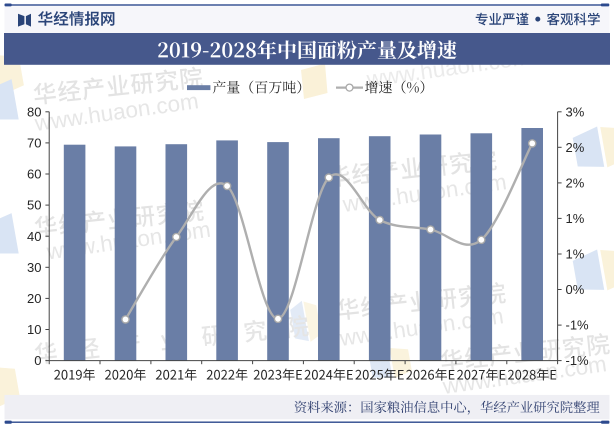 This screenshot has width=614, height=428. What do you see at coordinates (34, 205) in the screenshot?
I see `svg-text: 50` at bounding box center [34, 205].